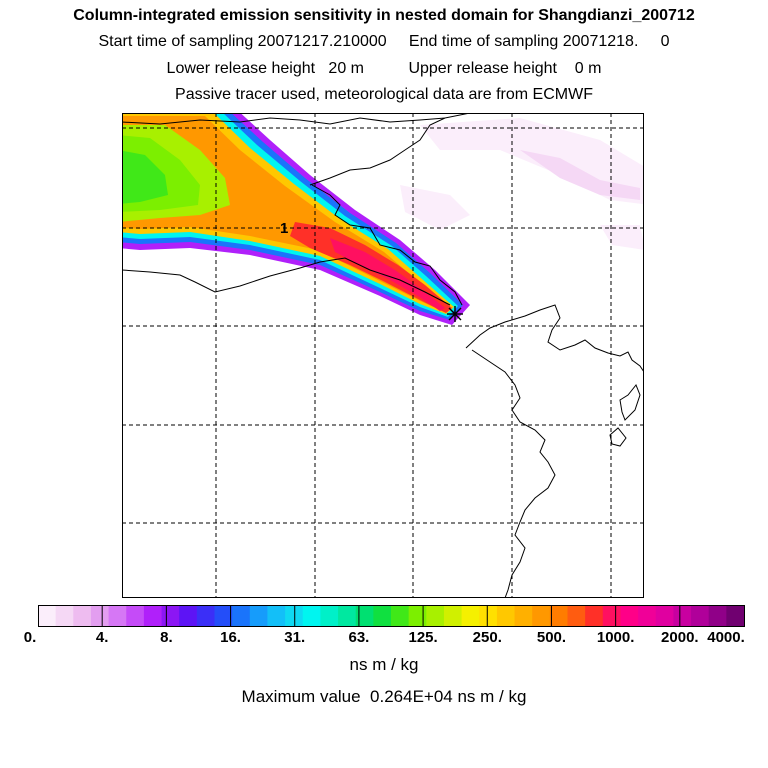 The image size is (768, 768). What do you see at coordinates (387, 274) in the screenshot?
I see `plume-core-pink` at bounding box center [387, 274].